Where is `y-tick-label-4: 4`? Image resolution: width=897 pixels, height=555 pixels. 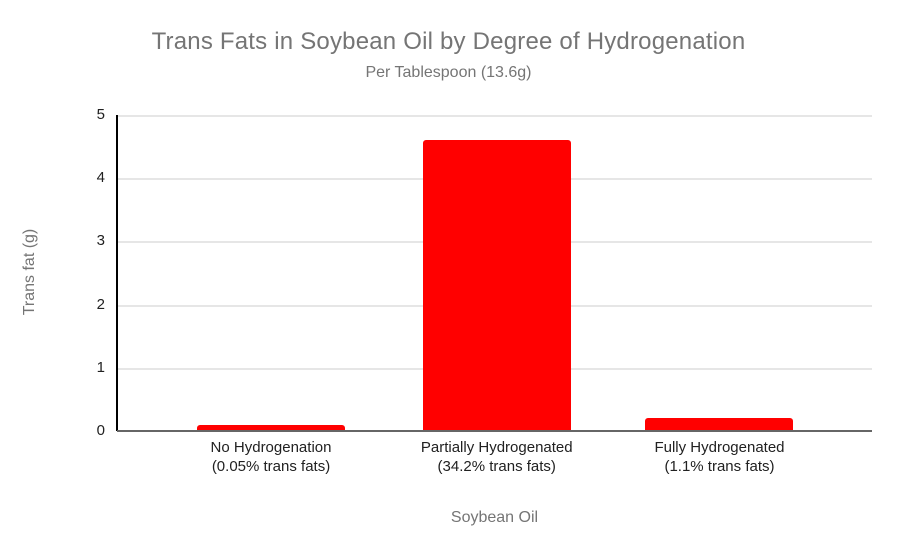 y-tick-label-4: 4 is located at coordinates (100, 178).